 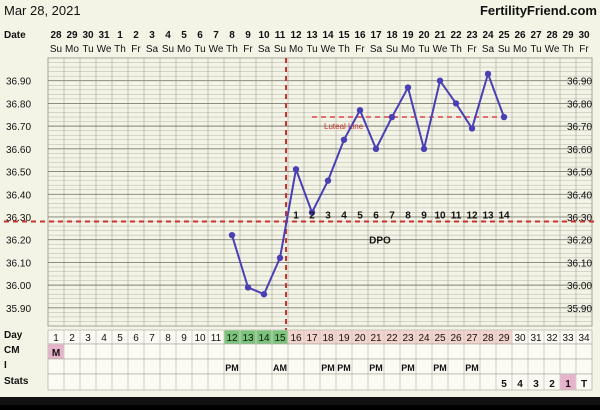 I want to click on cycle-day-number: 34, so click(x=584, y=338).